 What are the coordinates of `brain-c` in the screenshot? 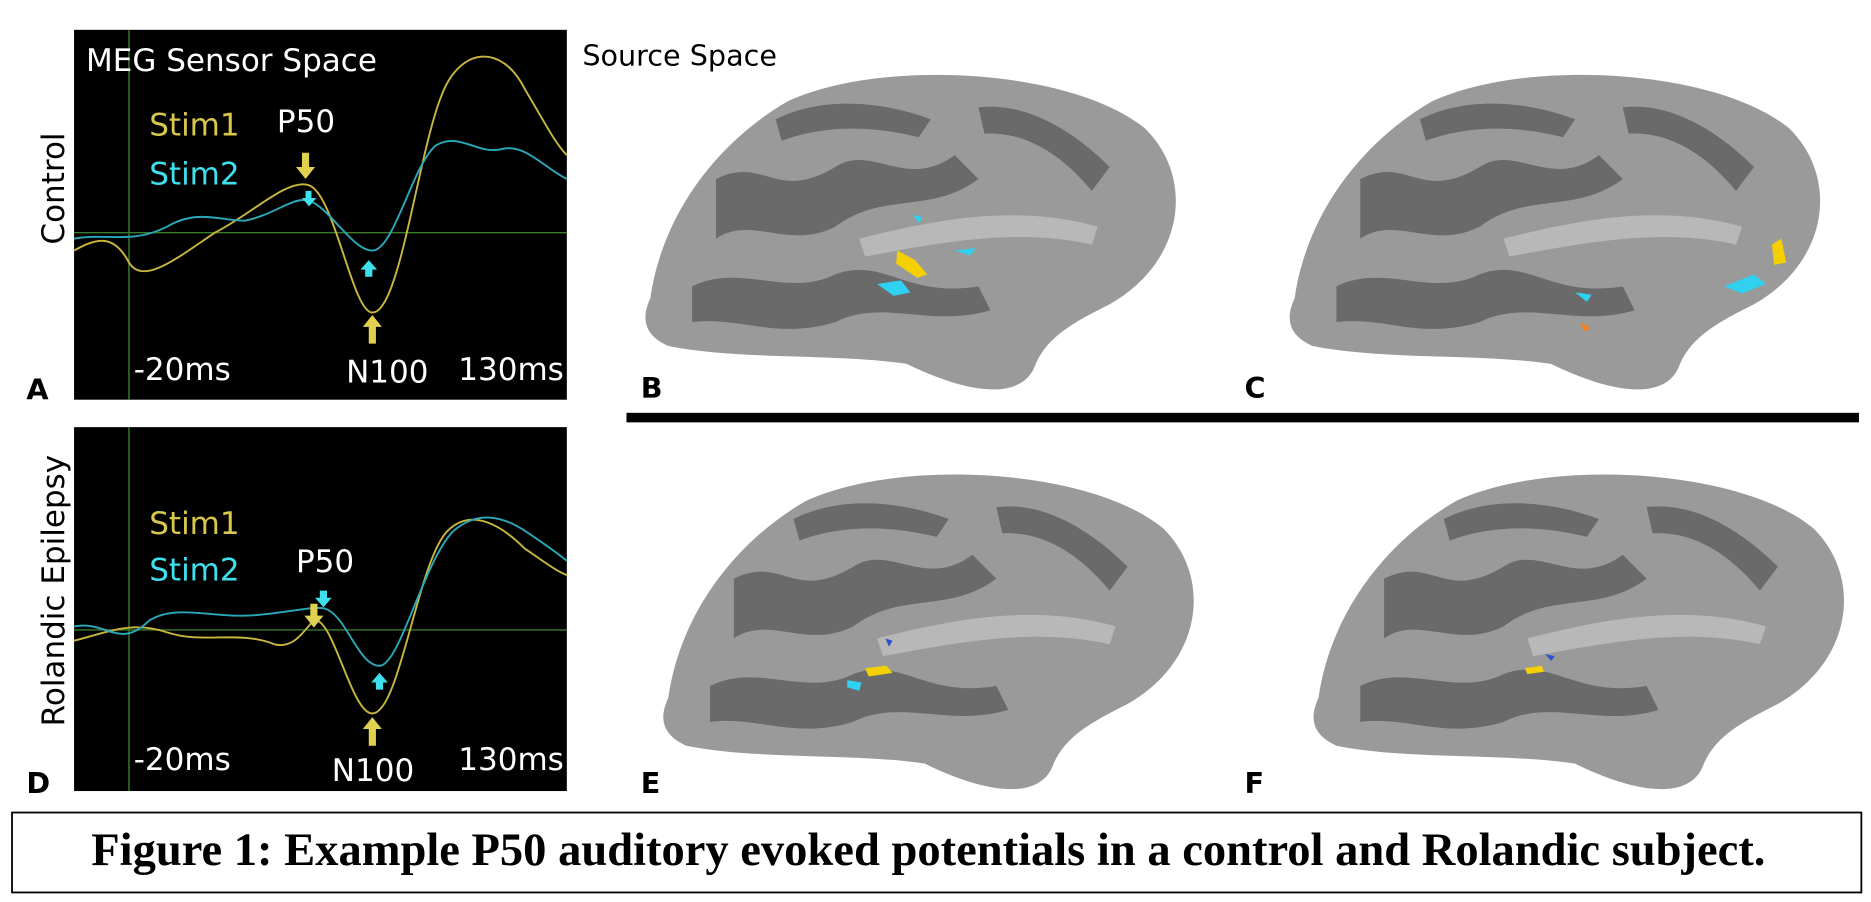 It's located at (1555, 232).